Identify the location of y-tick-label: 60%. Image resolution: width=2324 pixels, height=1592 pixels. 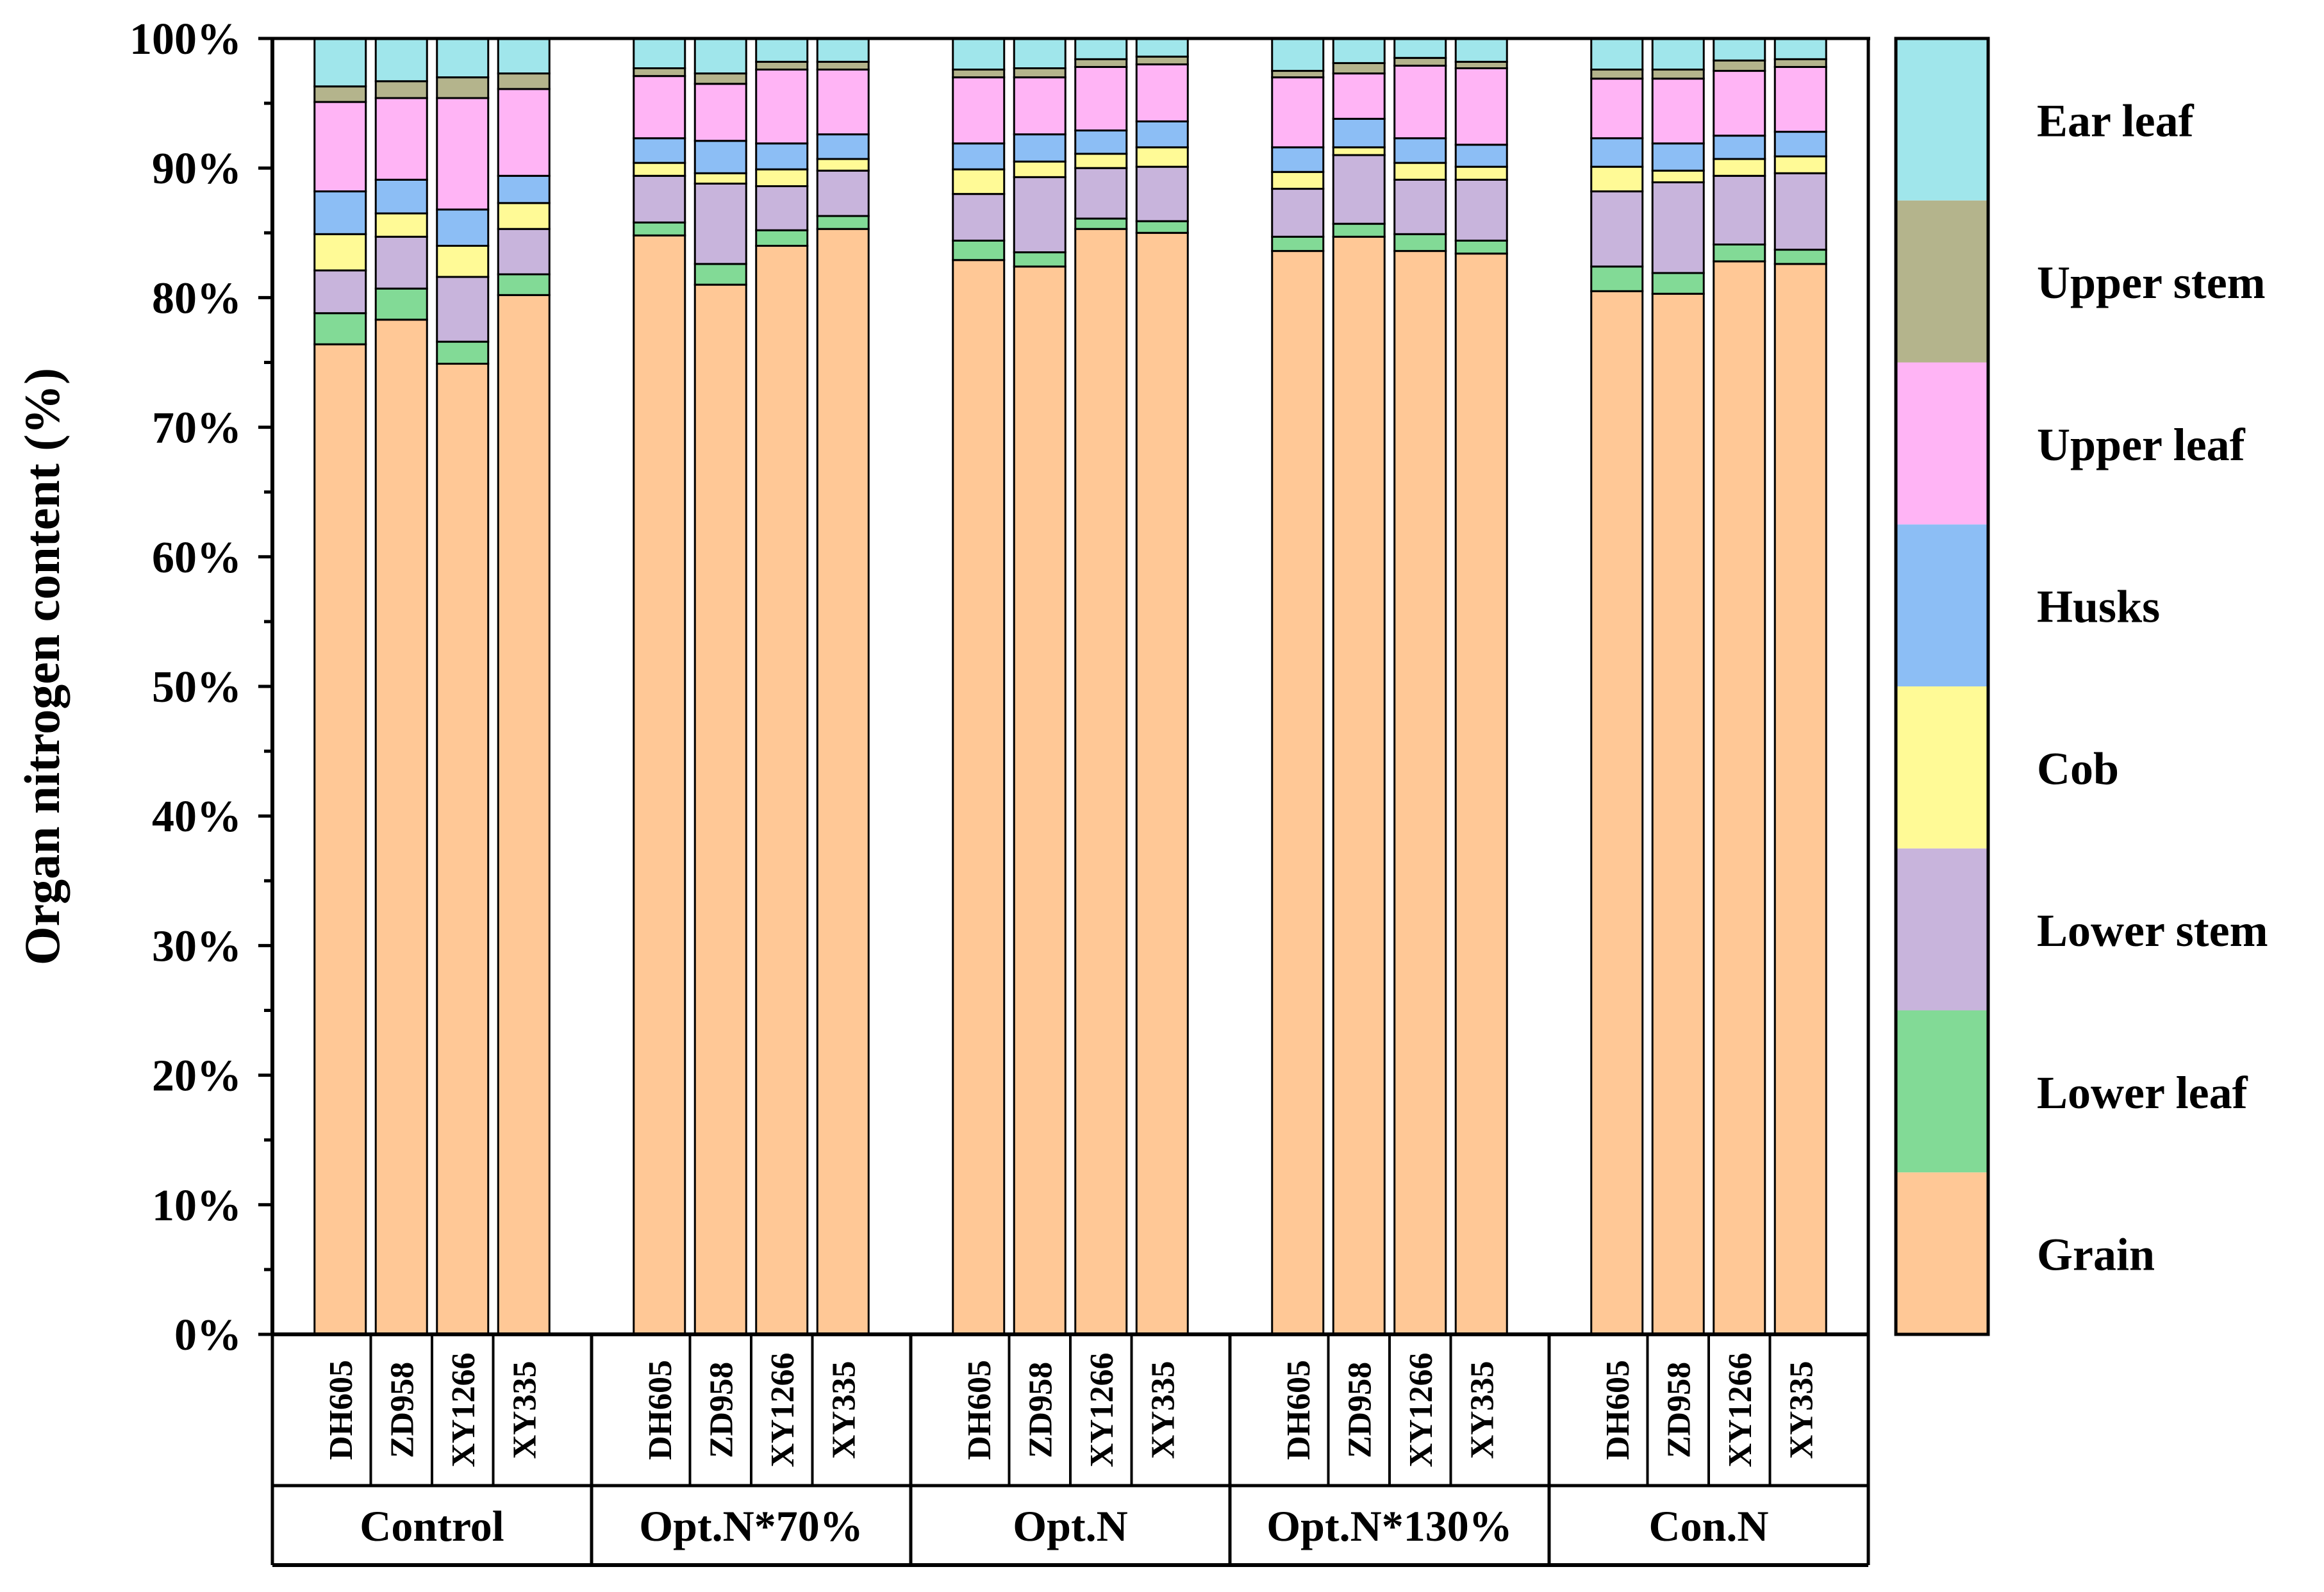
(197, 558).